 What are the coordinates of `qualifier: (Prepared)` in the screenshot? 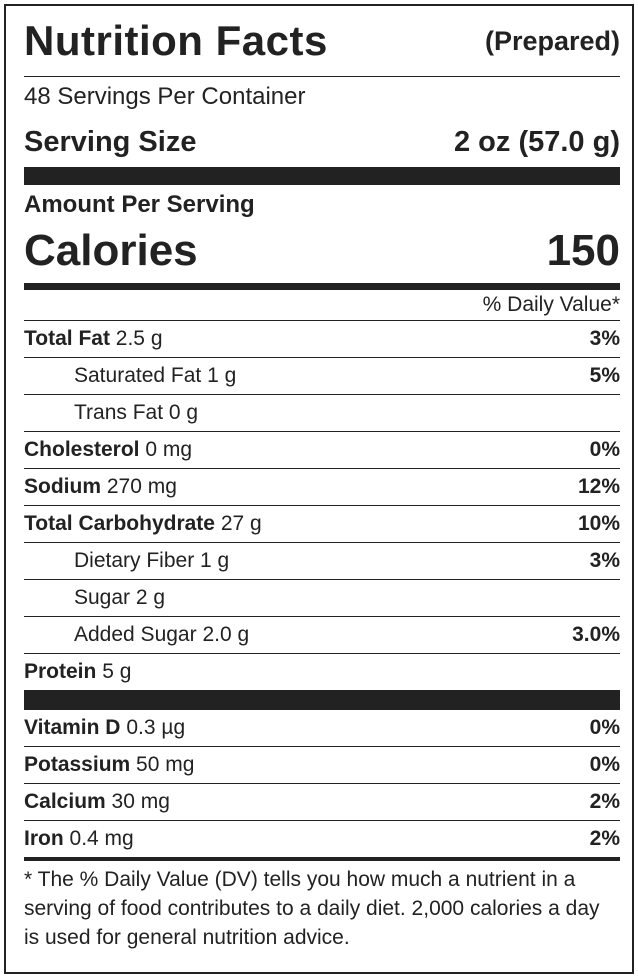 It's located at (552, 40).